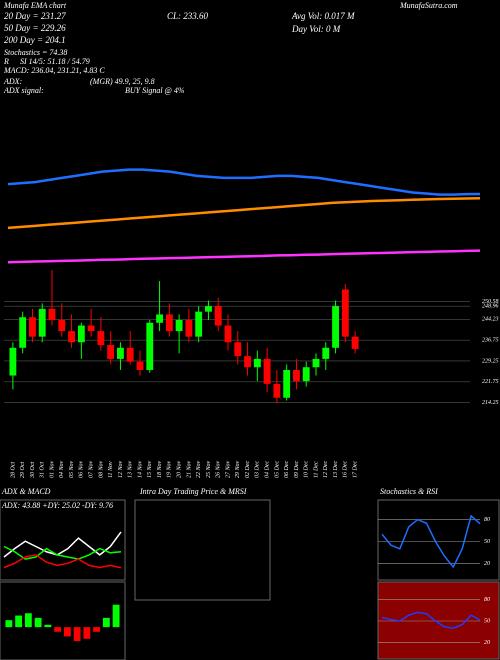 The image size is (500, 660). What do you see at coordinates (57, 505) in the screenshot?
I see `panel-subtitle: ADX: 43.88 +DY: 25.02 -DY: 9.76` at bounding box center [57, 505].